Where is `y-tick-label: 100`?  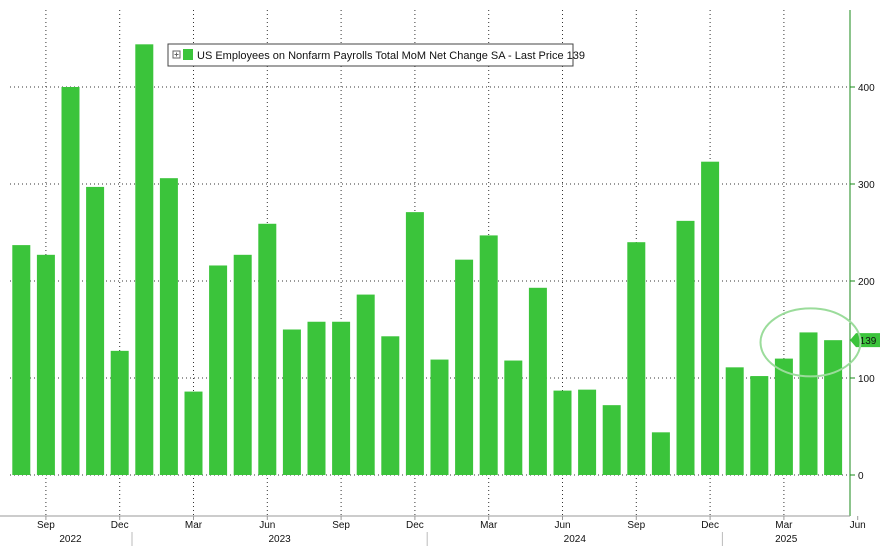
y-tick-label: 100 is located at coordinates (866, 379).